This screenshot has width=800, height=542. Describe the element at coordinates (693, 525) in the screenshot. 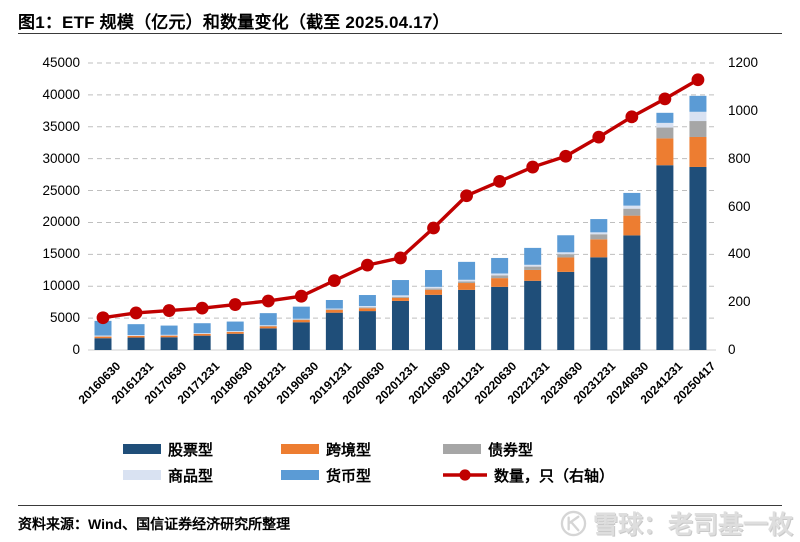

I see `watermark-text: 雪球：老司基一枚` at that location.